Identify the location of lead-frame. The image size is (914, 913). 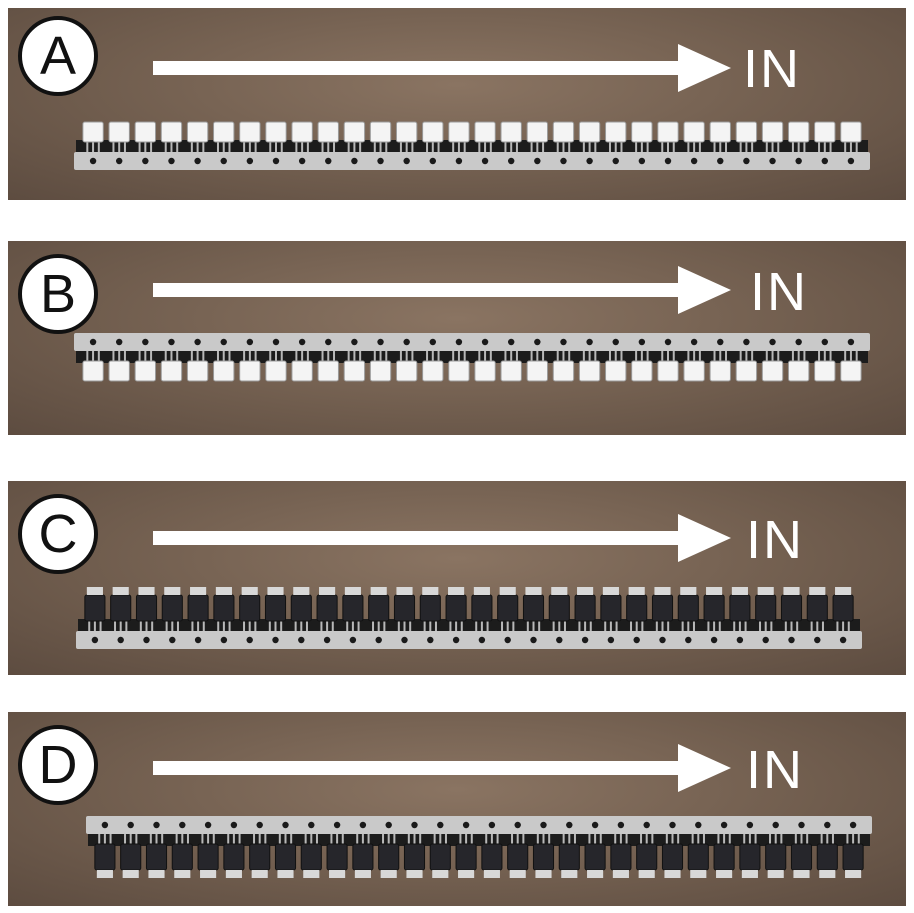
(469, 626).